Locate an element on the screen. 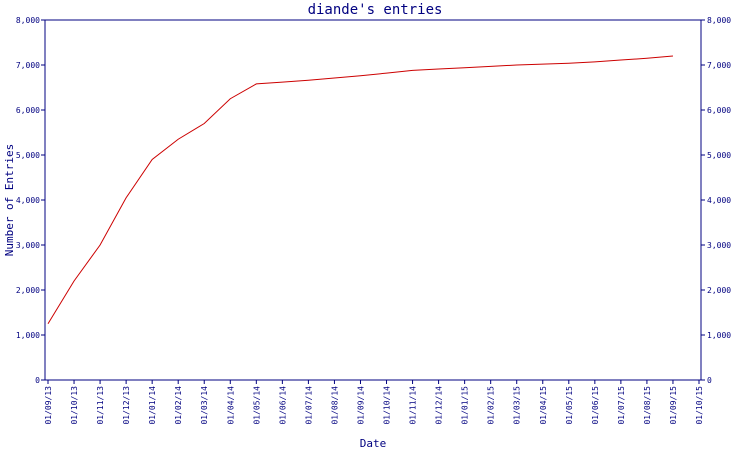 The height and width of the screenshot is (450, 750). x-tick-label: 01/07/14 is located at coordinates (308, 405).